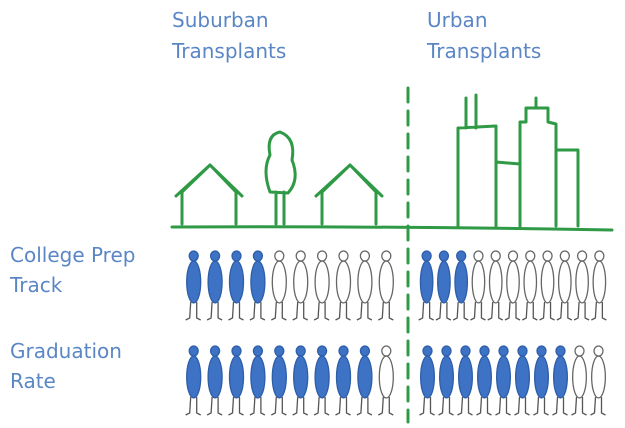  What do you see at coordinates (36, 285) in the screenshot?
I see `row-label: Track` at bounding box center [36, 285].